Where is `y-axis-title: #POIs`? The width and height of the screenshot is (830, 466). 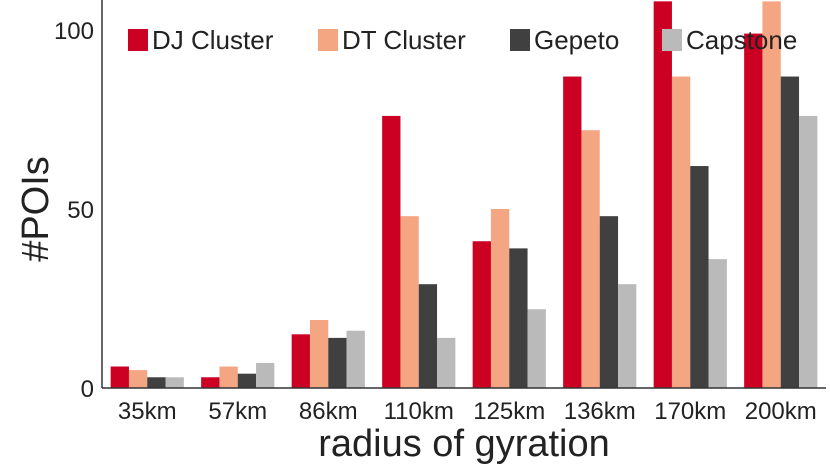 y-axis-title: #POIs is located at coordinates (36, 209).